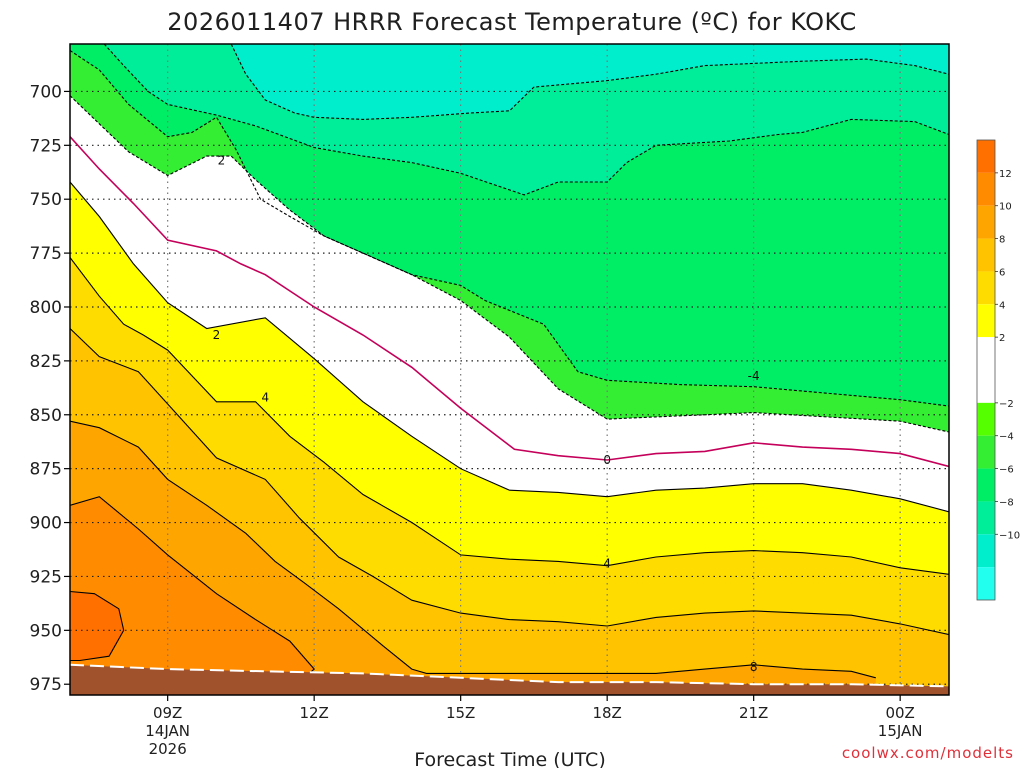  I want to click on x-tick-label: 15Z, so click(460, 713).